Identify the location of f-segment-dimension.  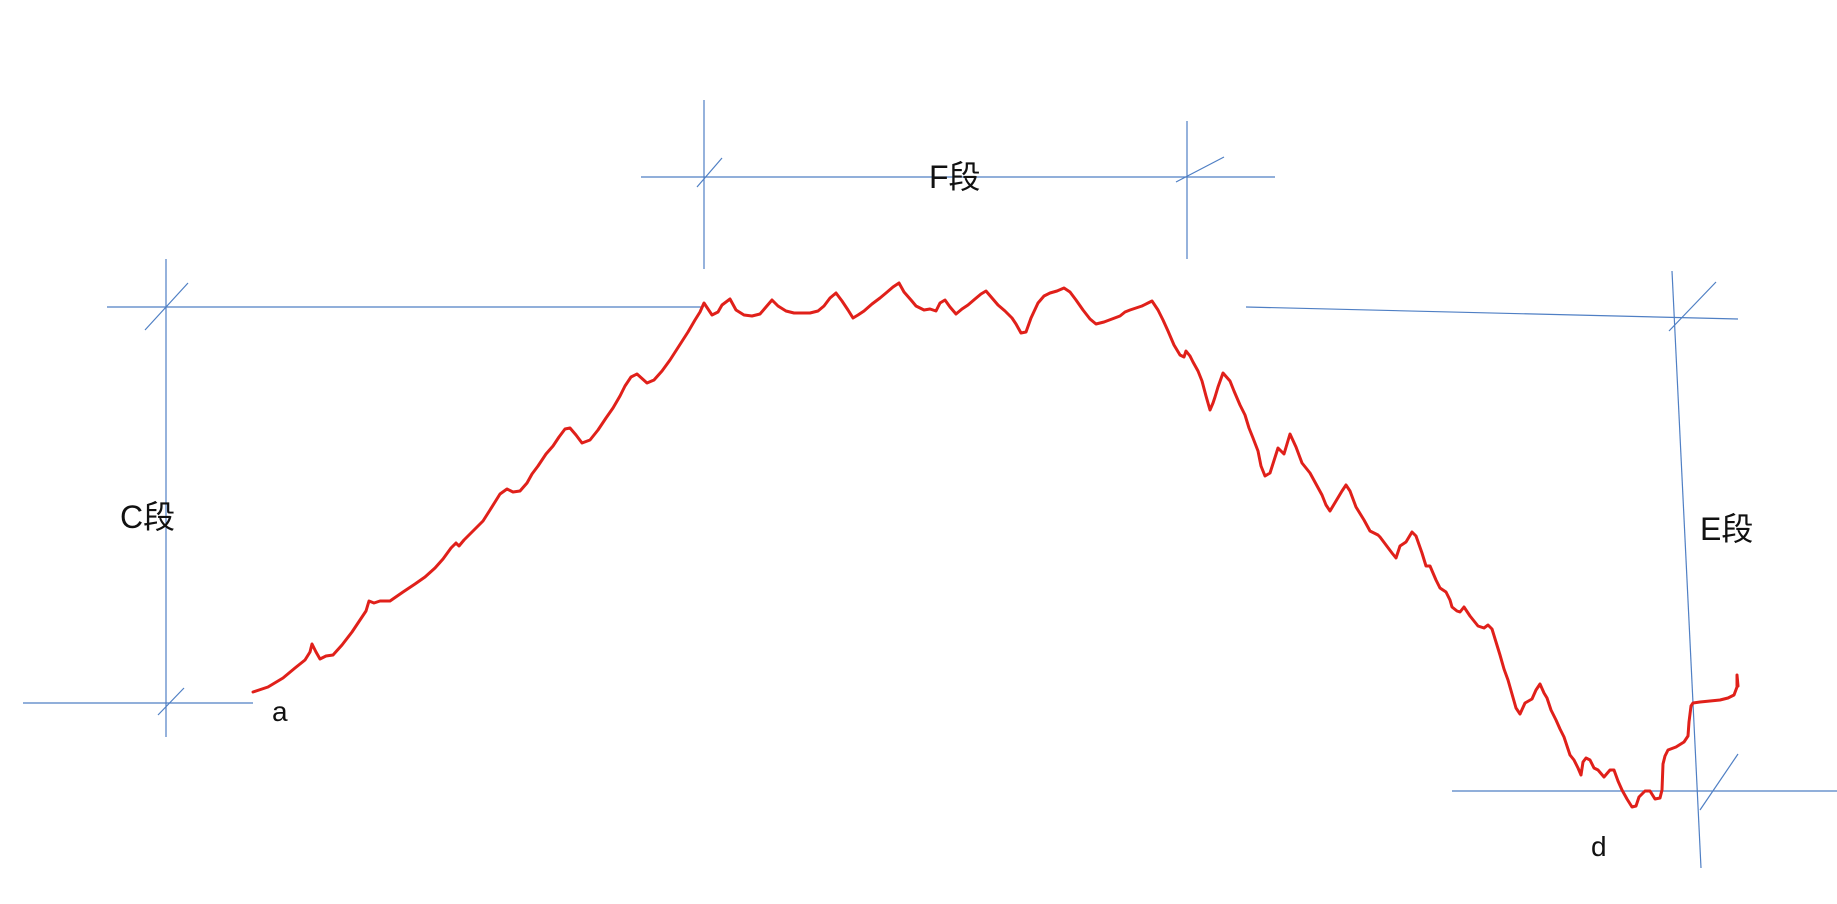
(958, 184).